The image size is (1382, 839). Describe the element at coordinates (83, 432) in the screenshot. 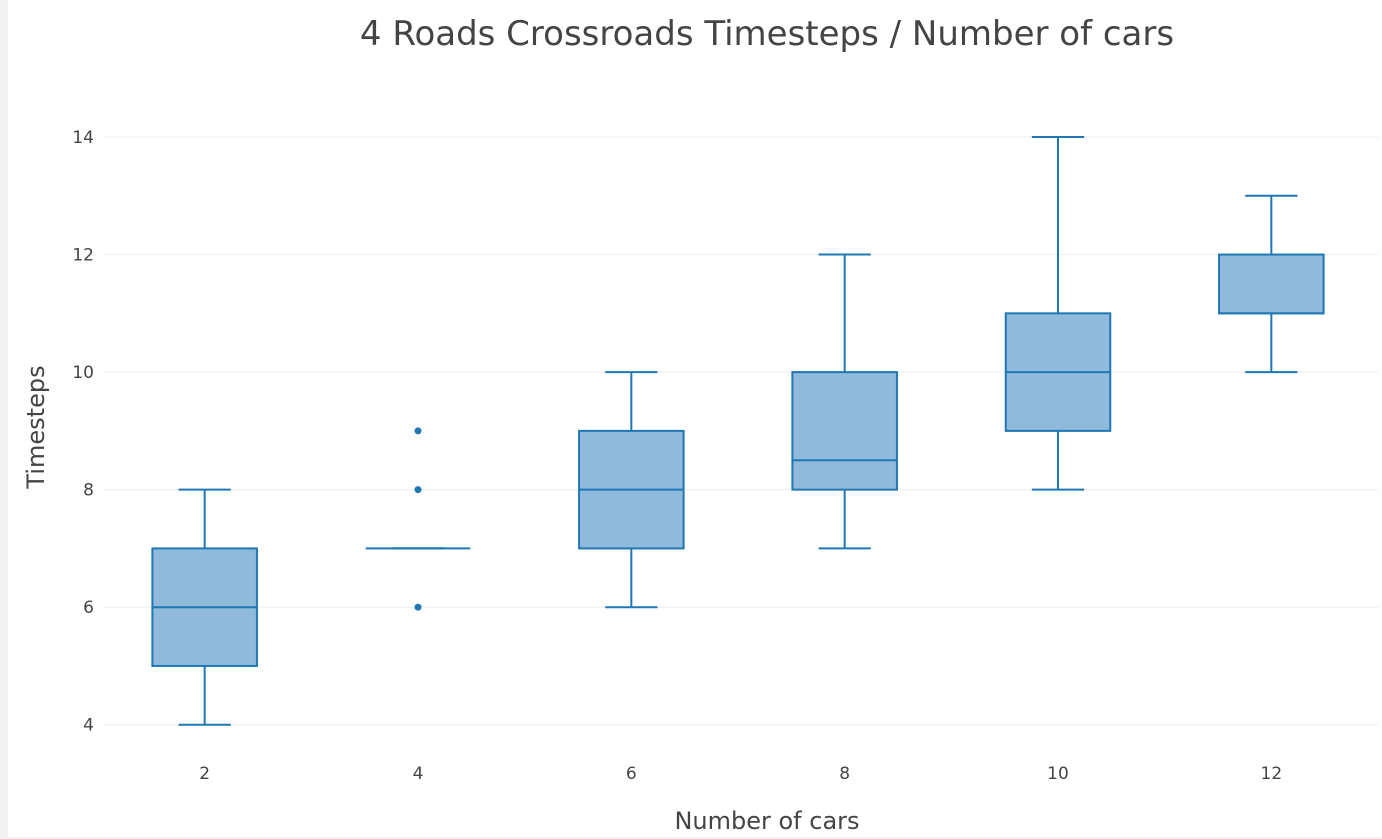

I see `y-axis-ticks: 4 6 8 10 12 14` at that location.